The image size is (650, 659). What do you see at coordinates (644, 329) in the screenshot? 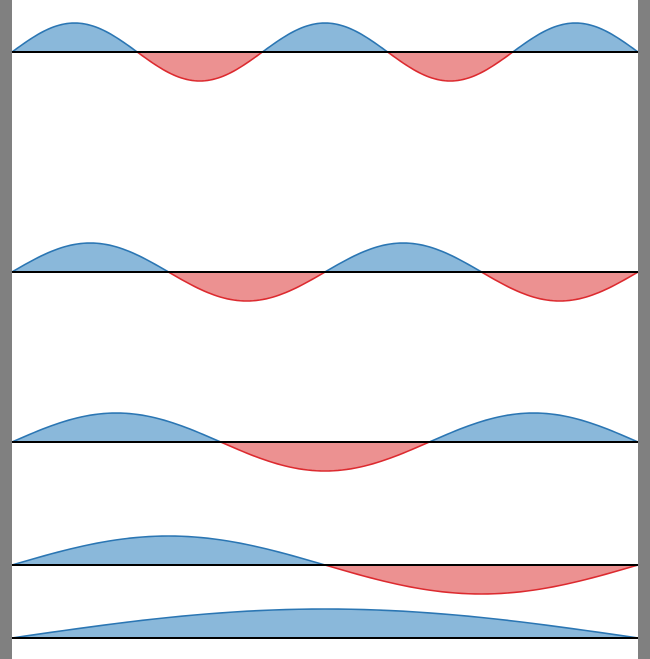
I see `right-frame-border` at bounding box center [644, 329].